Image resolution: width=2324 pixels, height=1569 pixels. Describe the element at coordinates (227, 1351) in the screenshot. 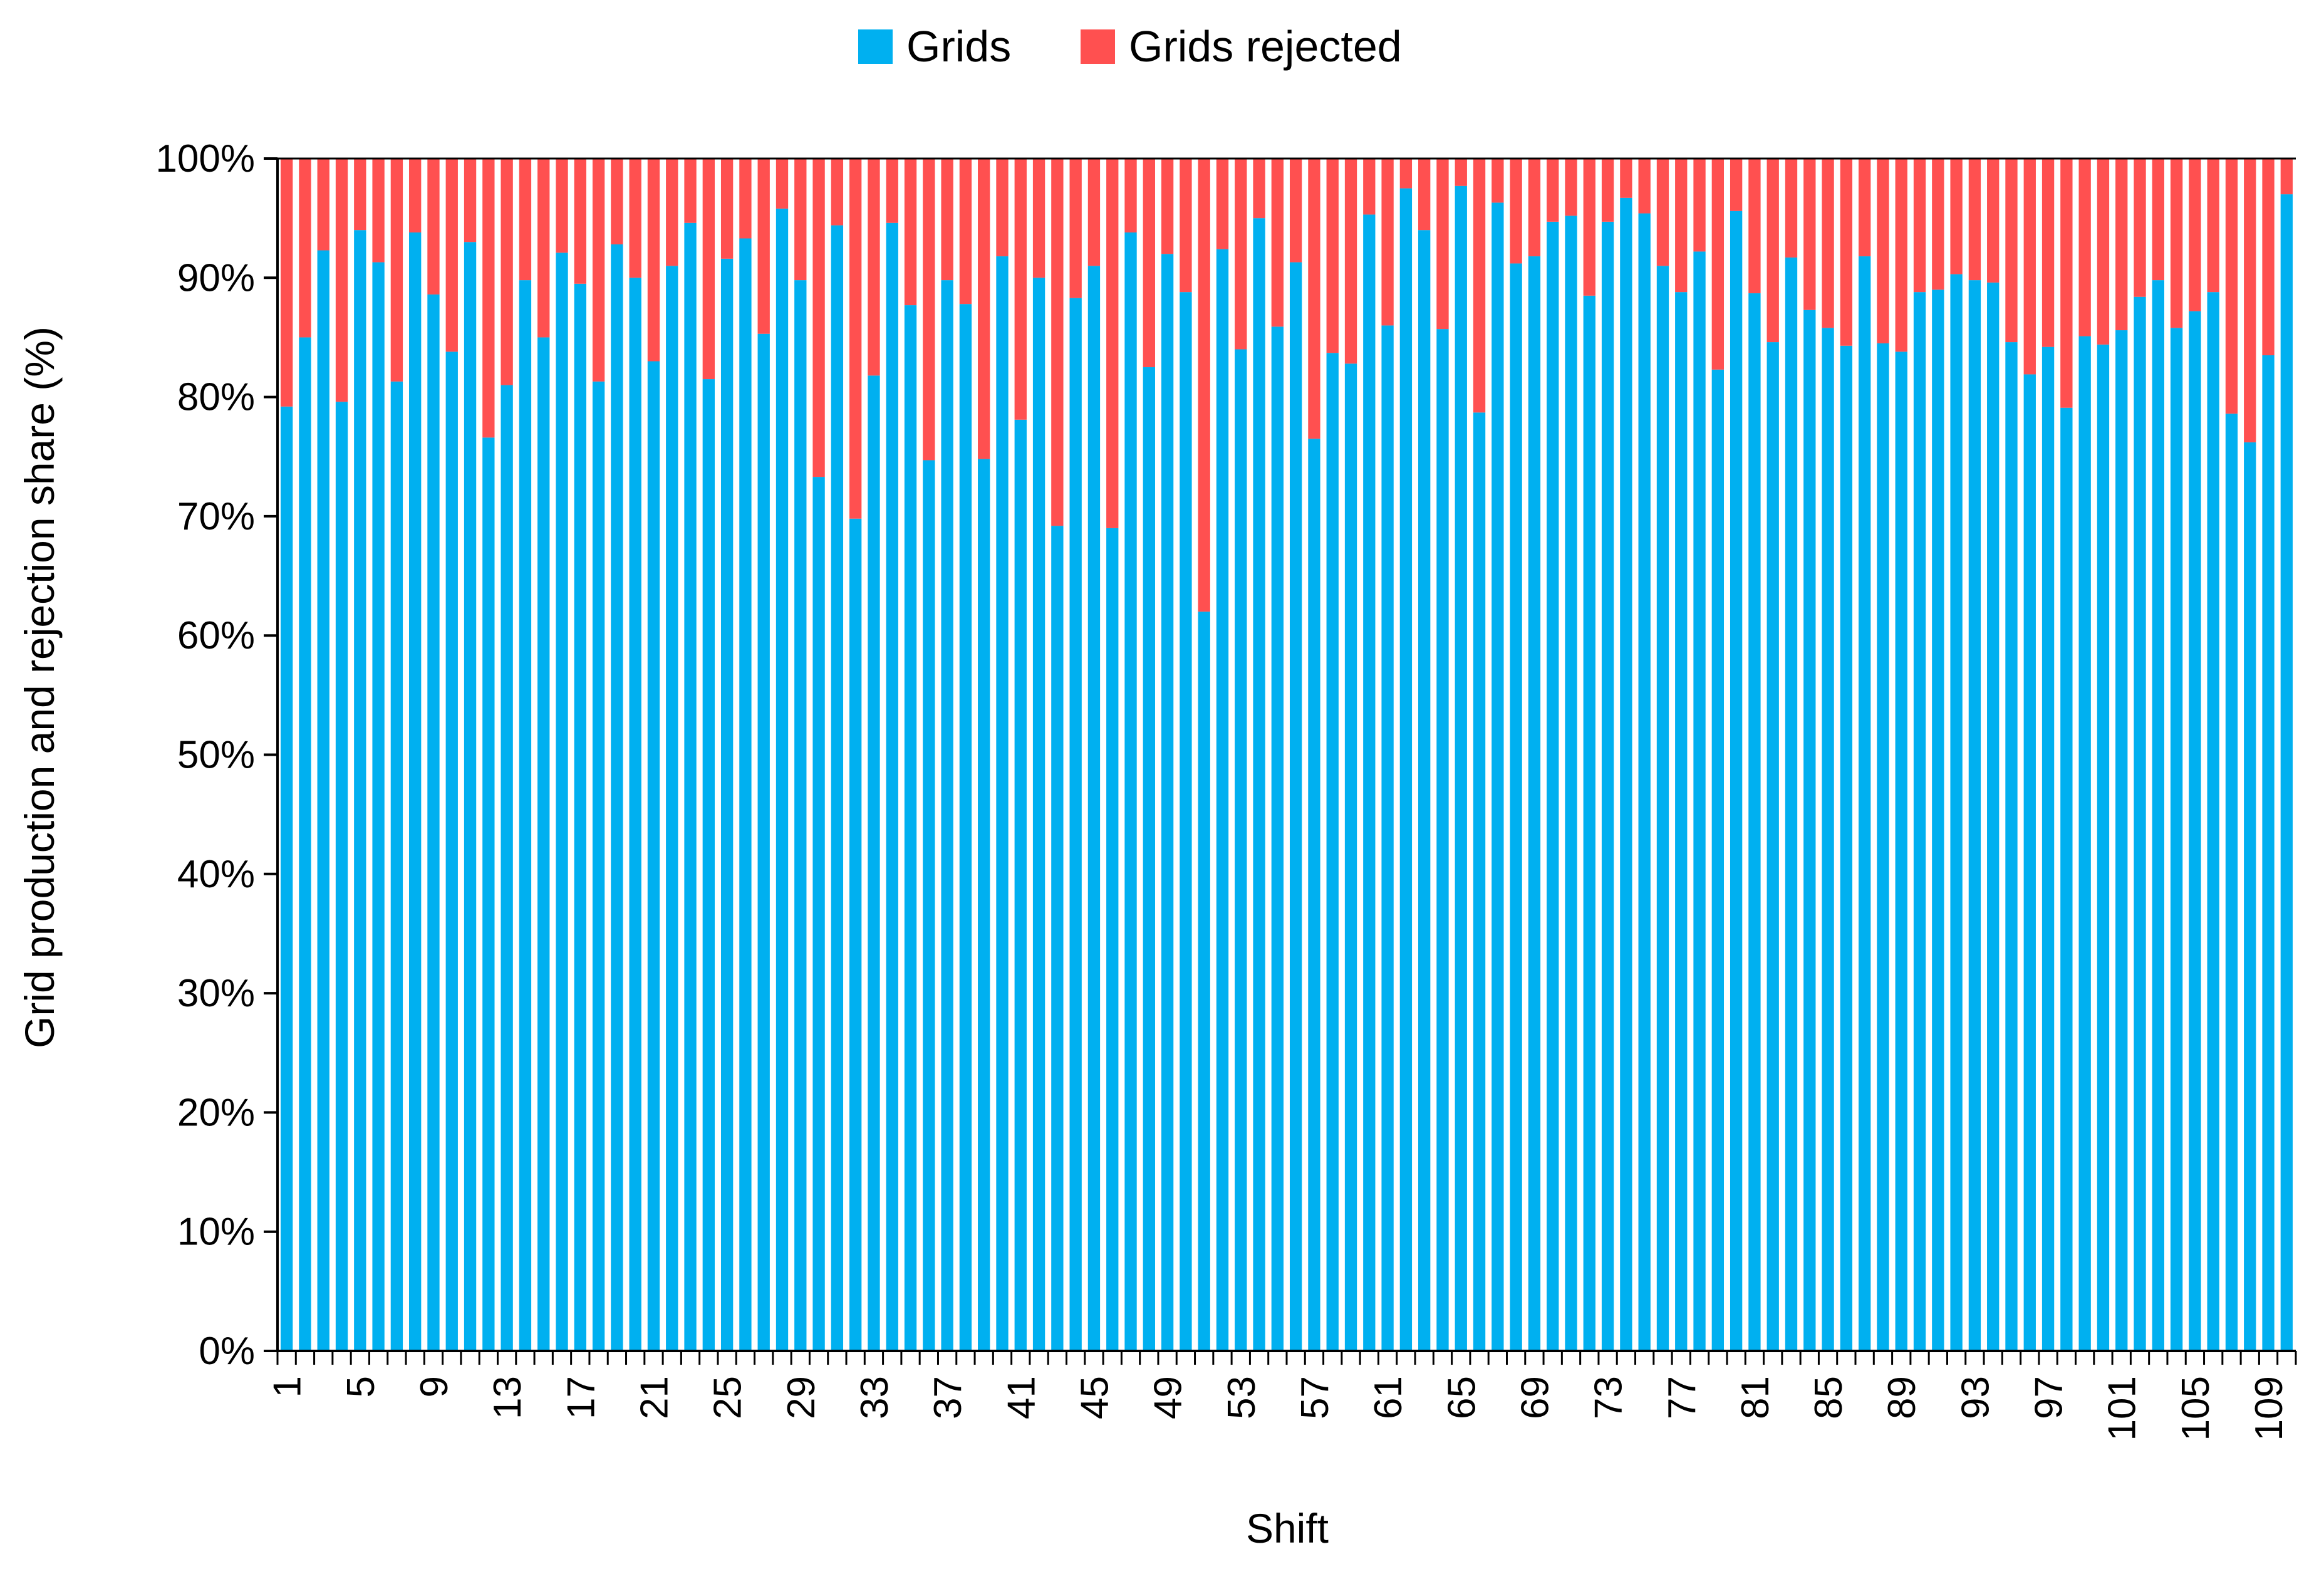

I see `y-tick-label: 0%` at that location.